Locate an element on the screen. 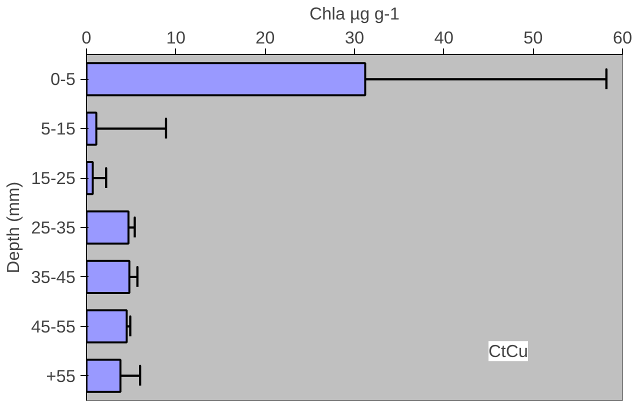 Image resolution: width=640 pixels, height=406 pixels. y-tick-label: 0-5 is located at coordinates (63, 79).